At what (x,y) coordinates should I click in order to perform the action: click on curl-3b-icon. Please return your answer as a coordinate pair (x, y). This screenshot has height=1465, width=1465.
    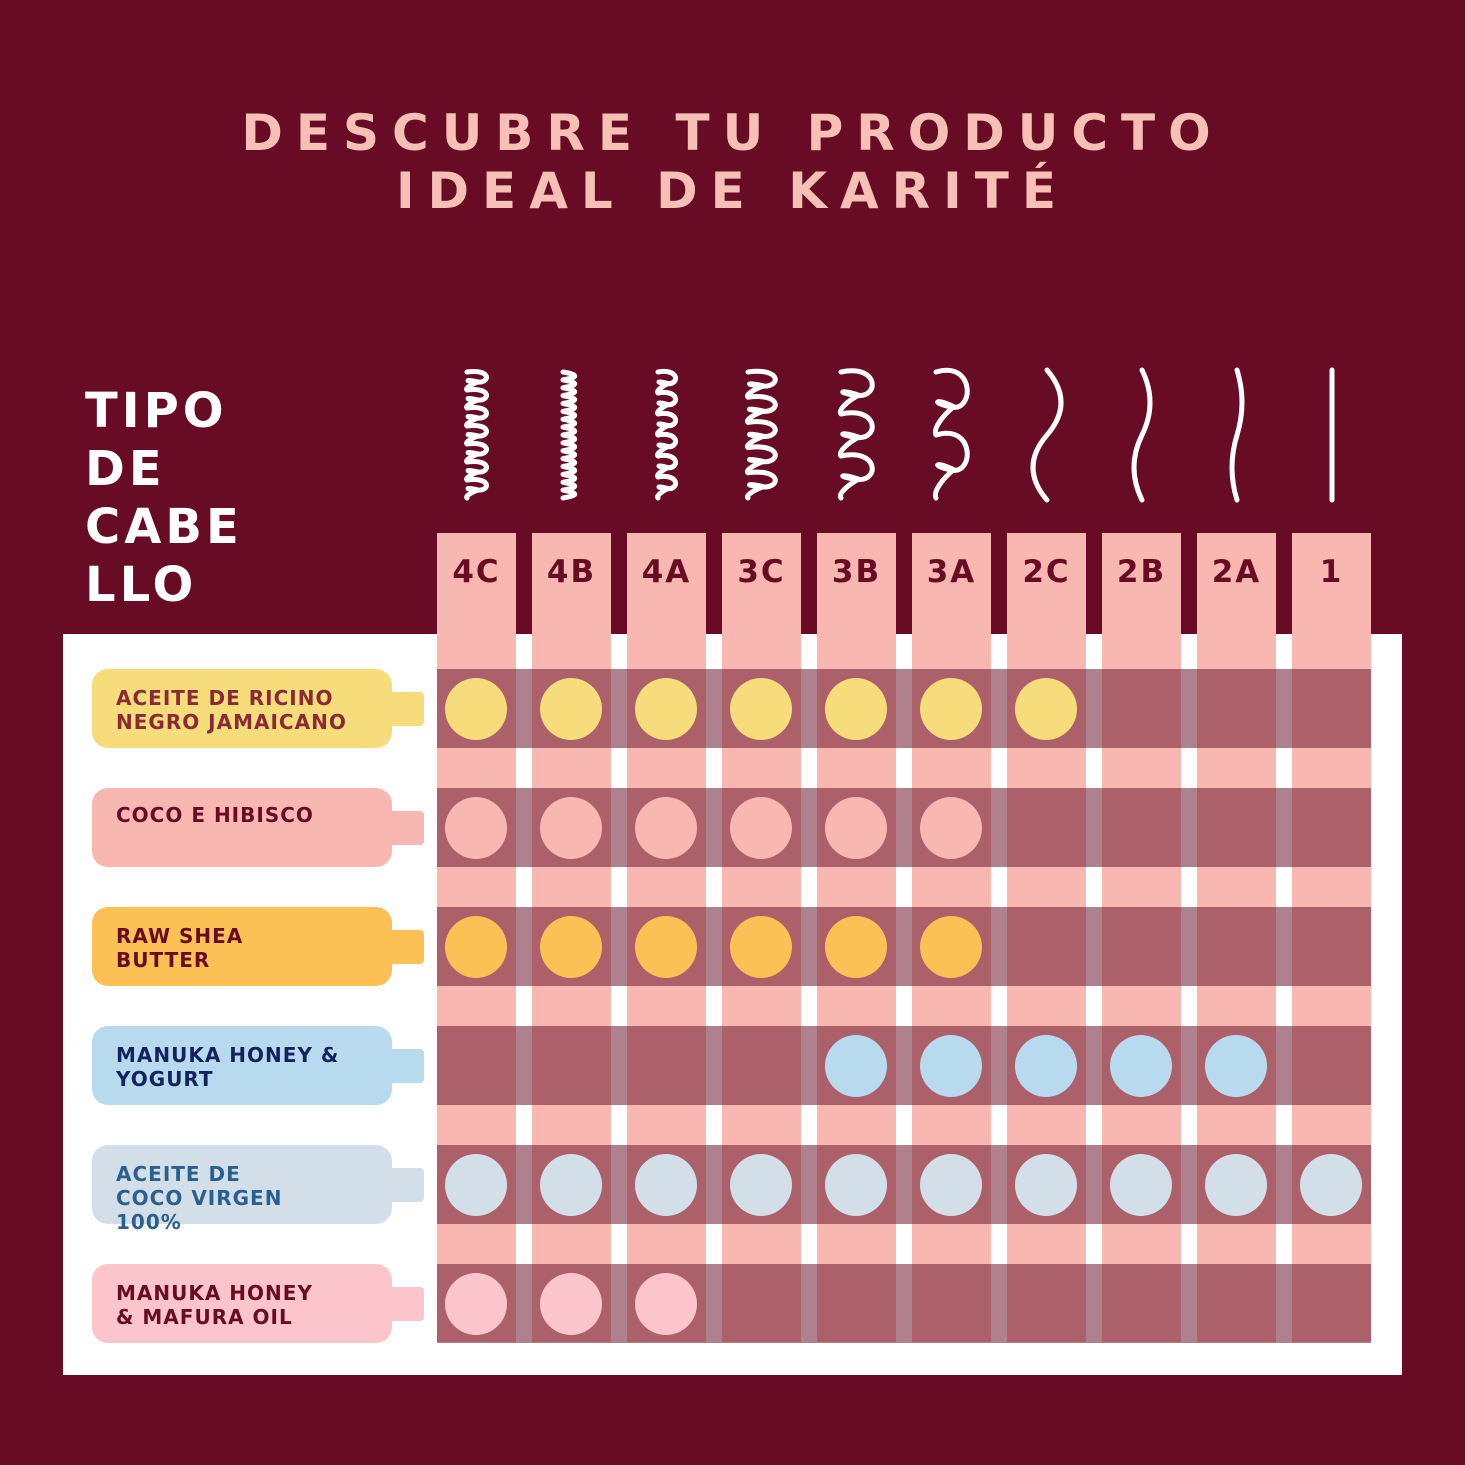
    Looking at the image, I should click on (856, 434).